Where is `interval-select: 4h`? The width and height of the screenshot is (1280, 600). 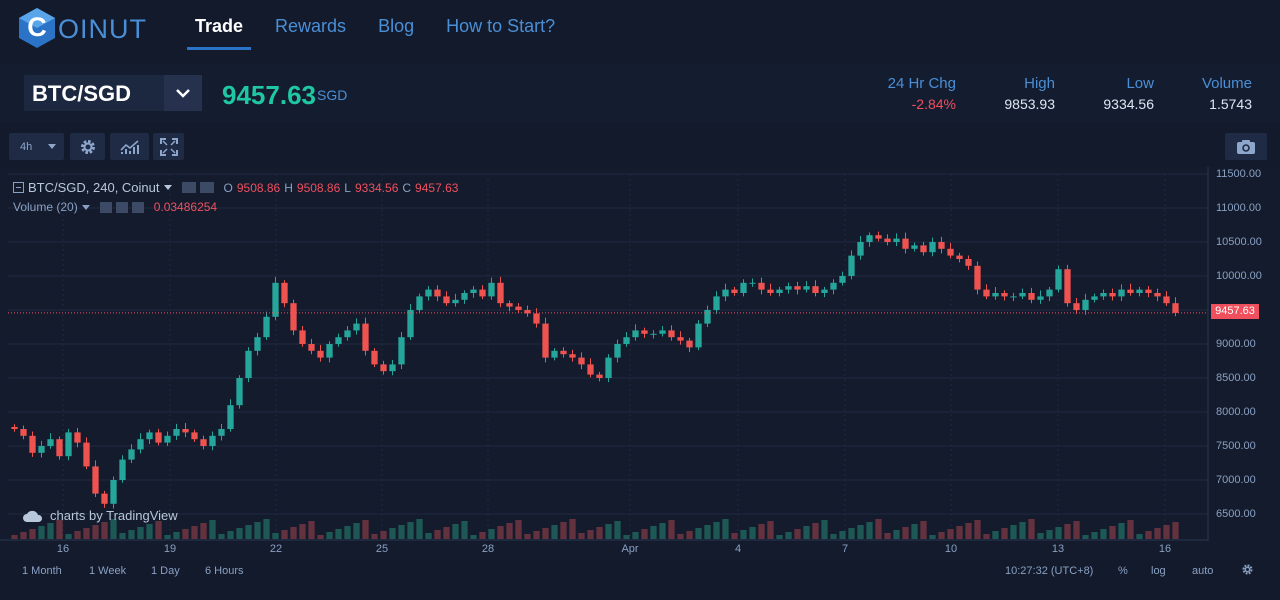
interval-select: 4h is located at coordinates (36, 146).